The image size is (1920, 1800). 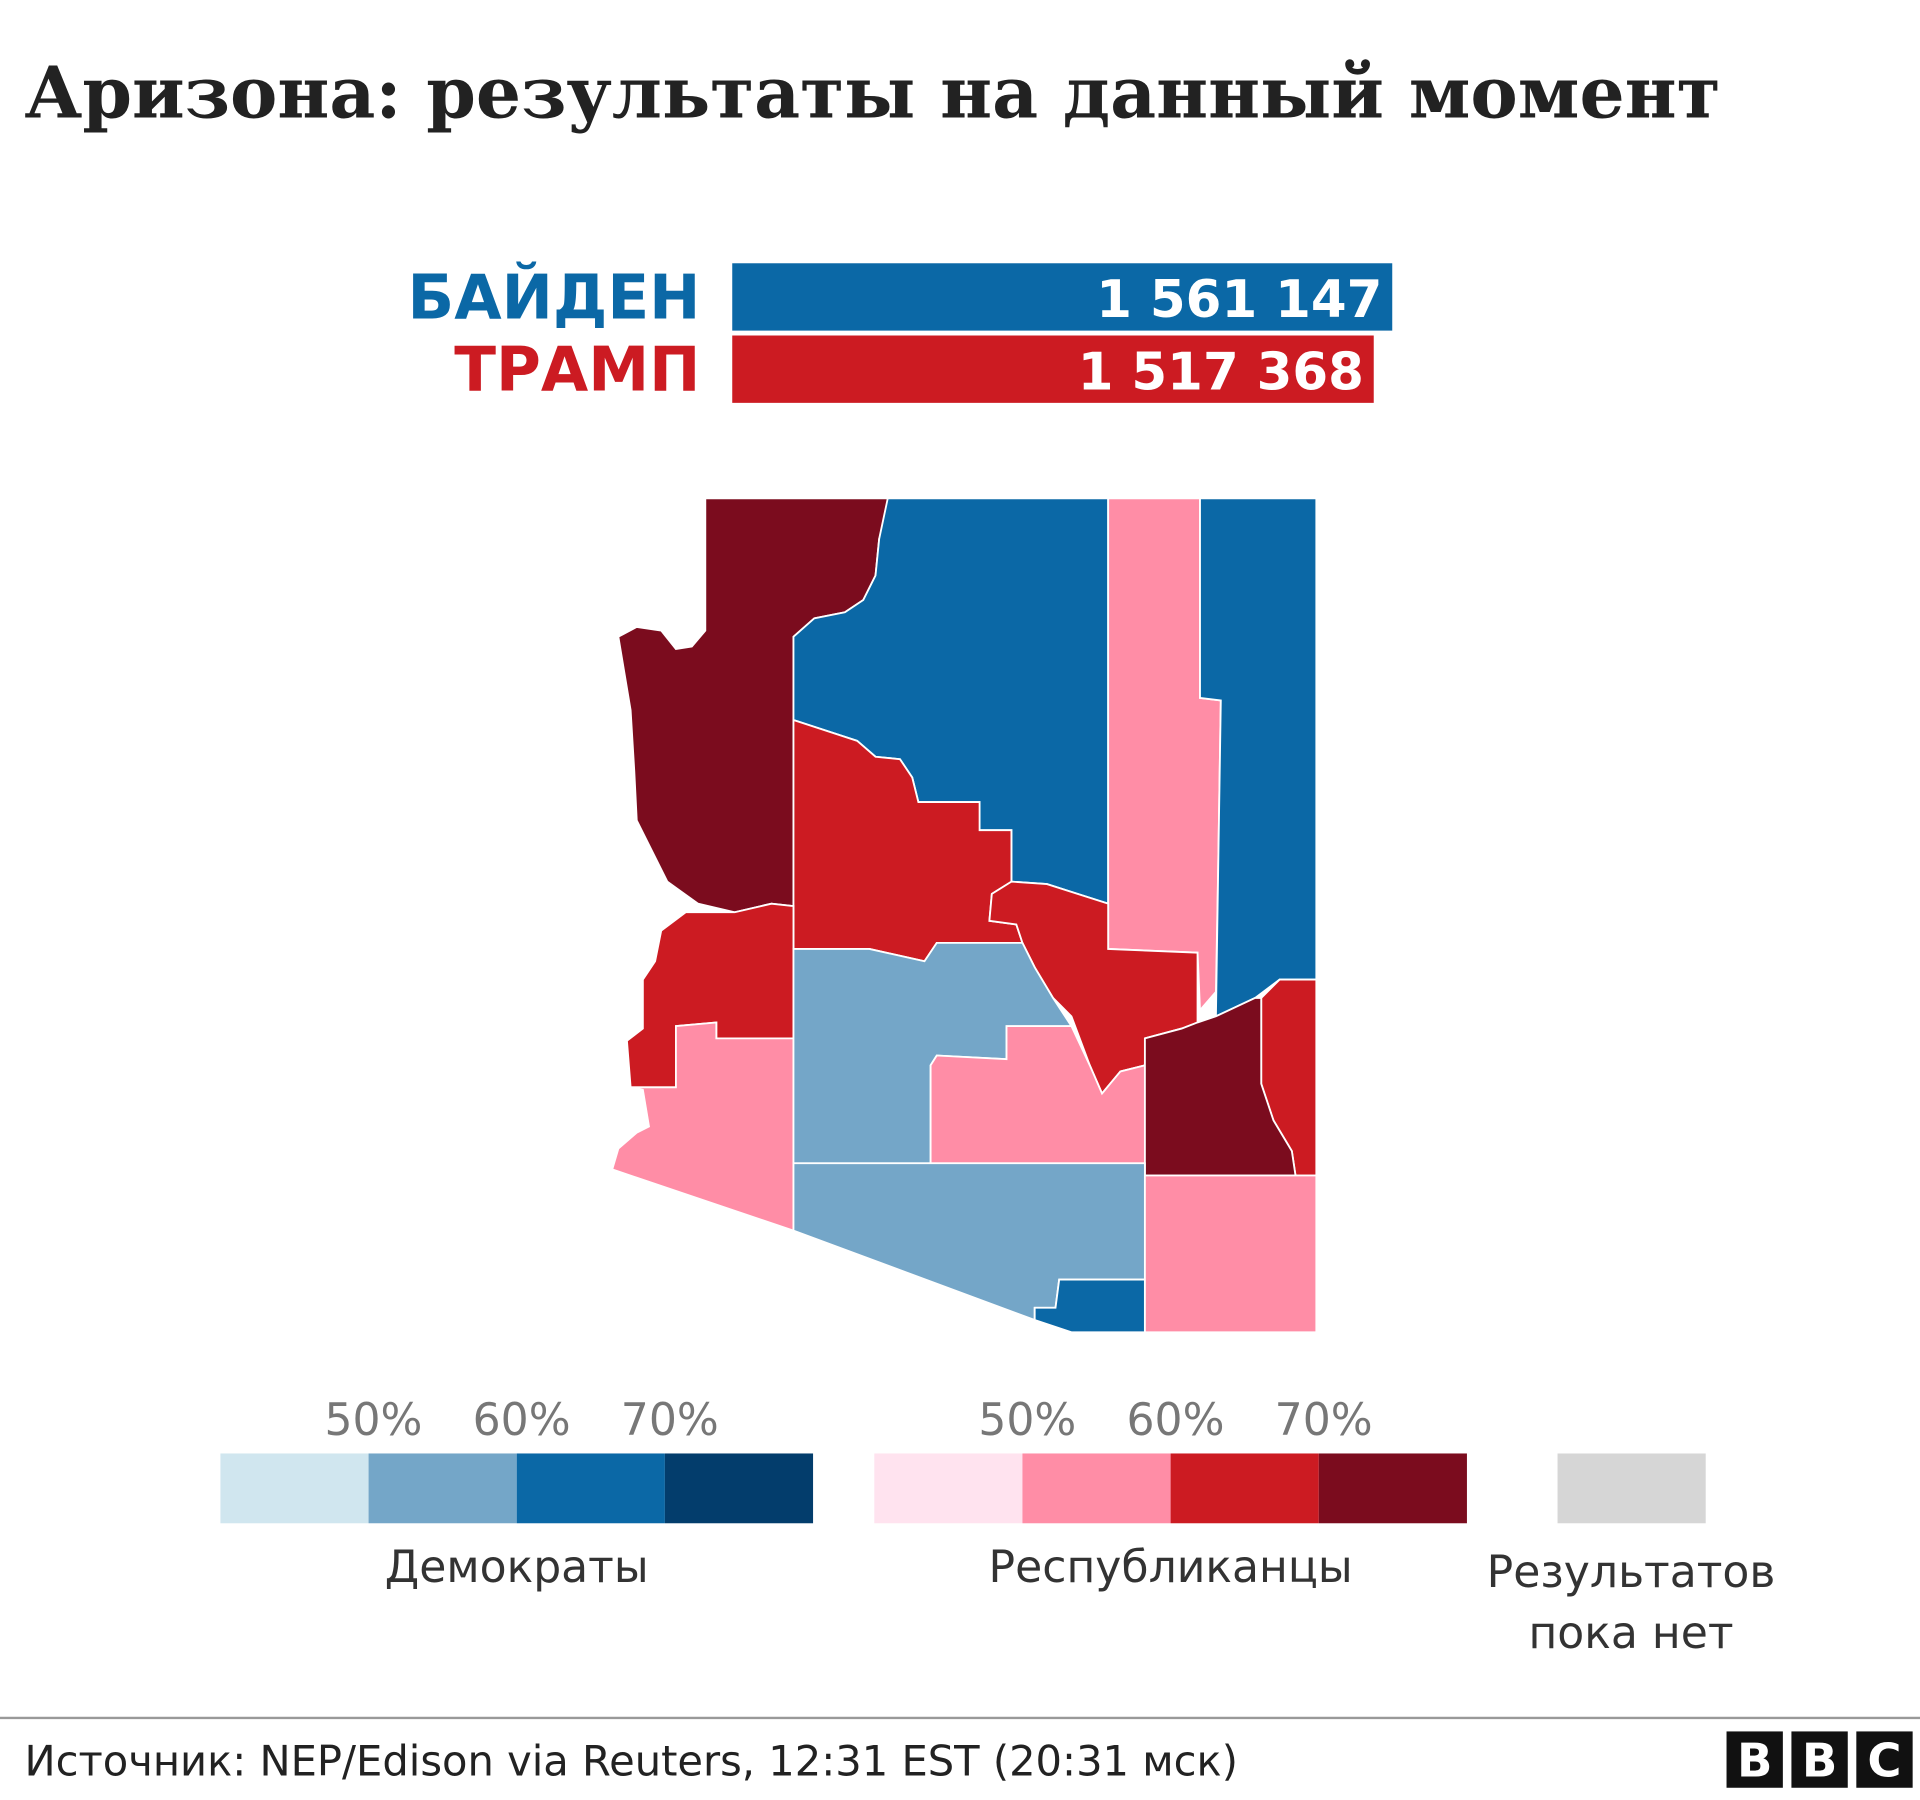 What do you see at coordinates (554, 297) in the screenshot?
I see `candidate-name: БАЙДЕН` at bounding box center [554, 297].